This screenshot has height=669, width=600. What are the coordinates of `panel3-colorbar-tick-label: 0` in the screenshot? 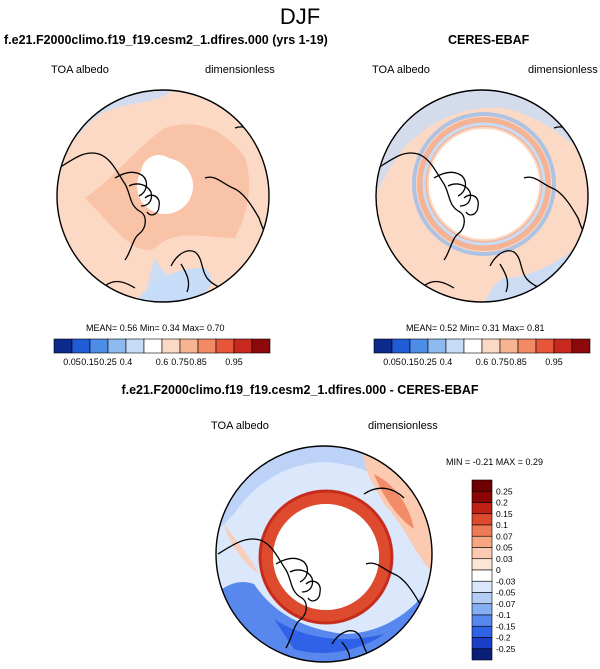 It's located at (498, 570).